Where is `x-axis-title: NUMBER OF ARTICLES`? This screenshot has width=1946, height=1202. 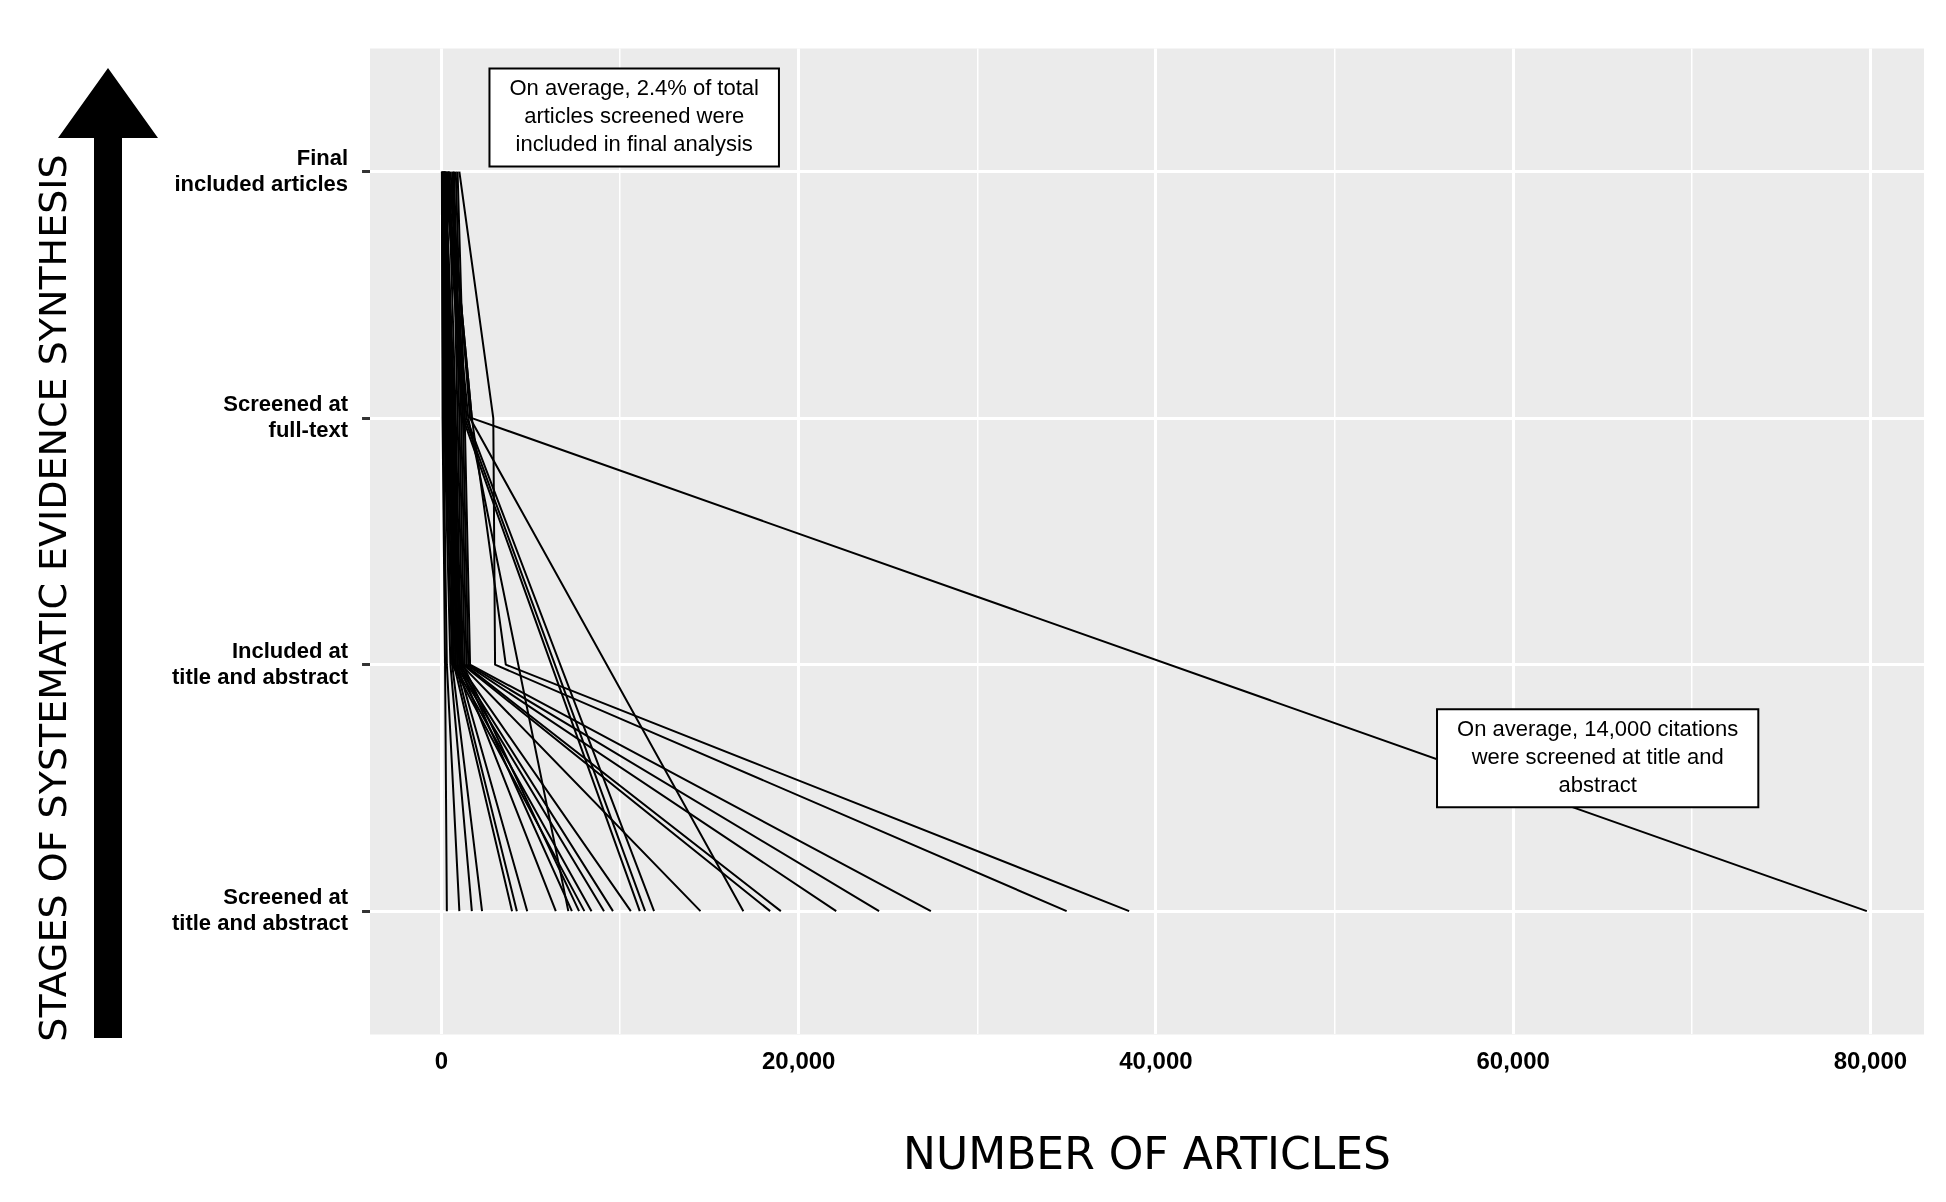 x-axis-title: NUMBER OF ARTICLES is located at coordinates (1147, 1154).